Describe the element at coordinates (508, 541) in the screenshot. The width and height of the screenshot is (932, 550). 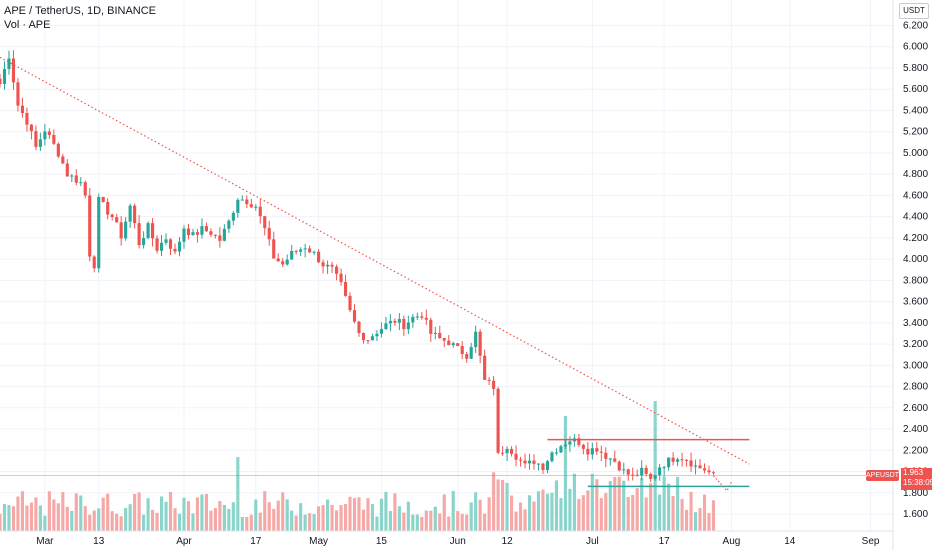
I see `time-tick-label: 12` at that location.